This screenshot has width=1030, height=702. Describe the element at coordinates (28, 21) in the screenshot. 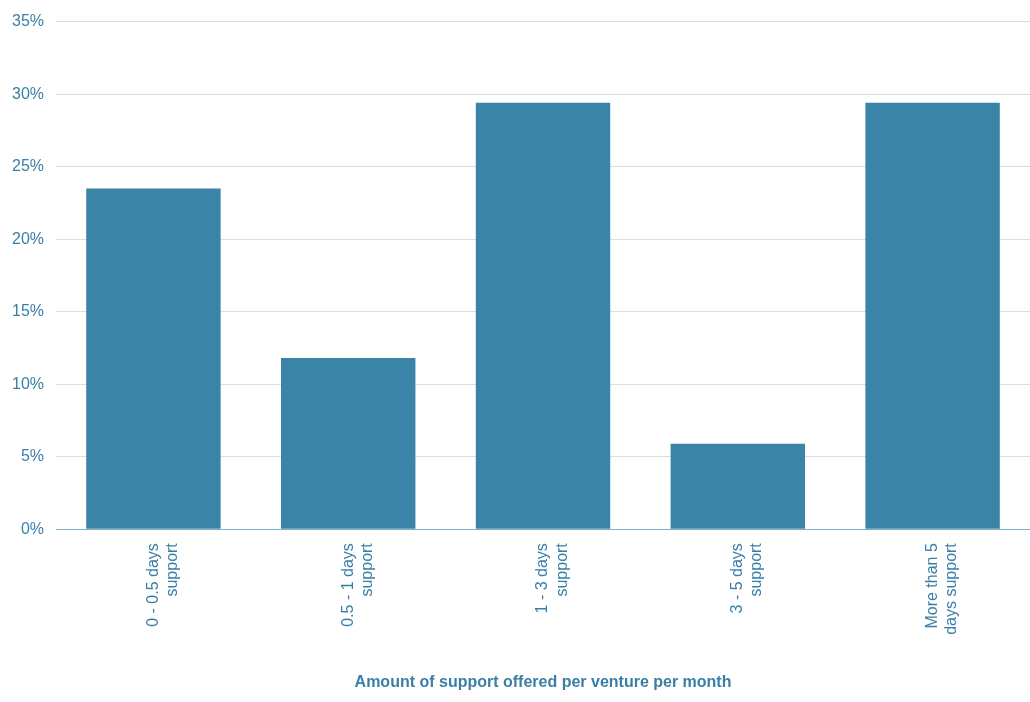

I see `y-tick-label: 35%` at that location.